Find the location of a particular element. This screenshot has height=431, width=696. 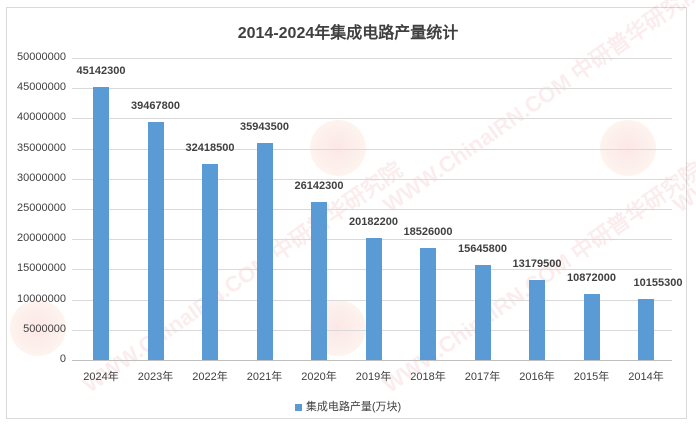

value-label: 10872000 is located at coordinates (591, 278).